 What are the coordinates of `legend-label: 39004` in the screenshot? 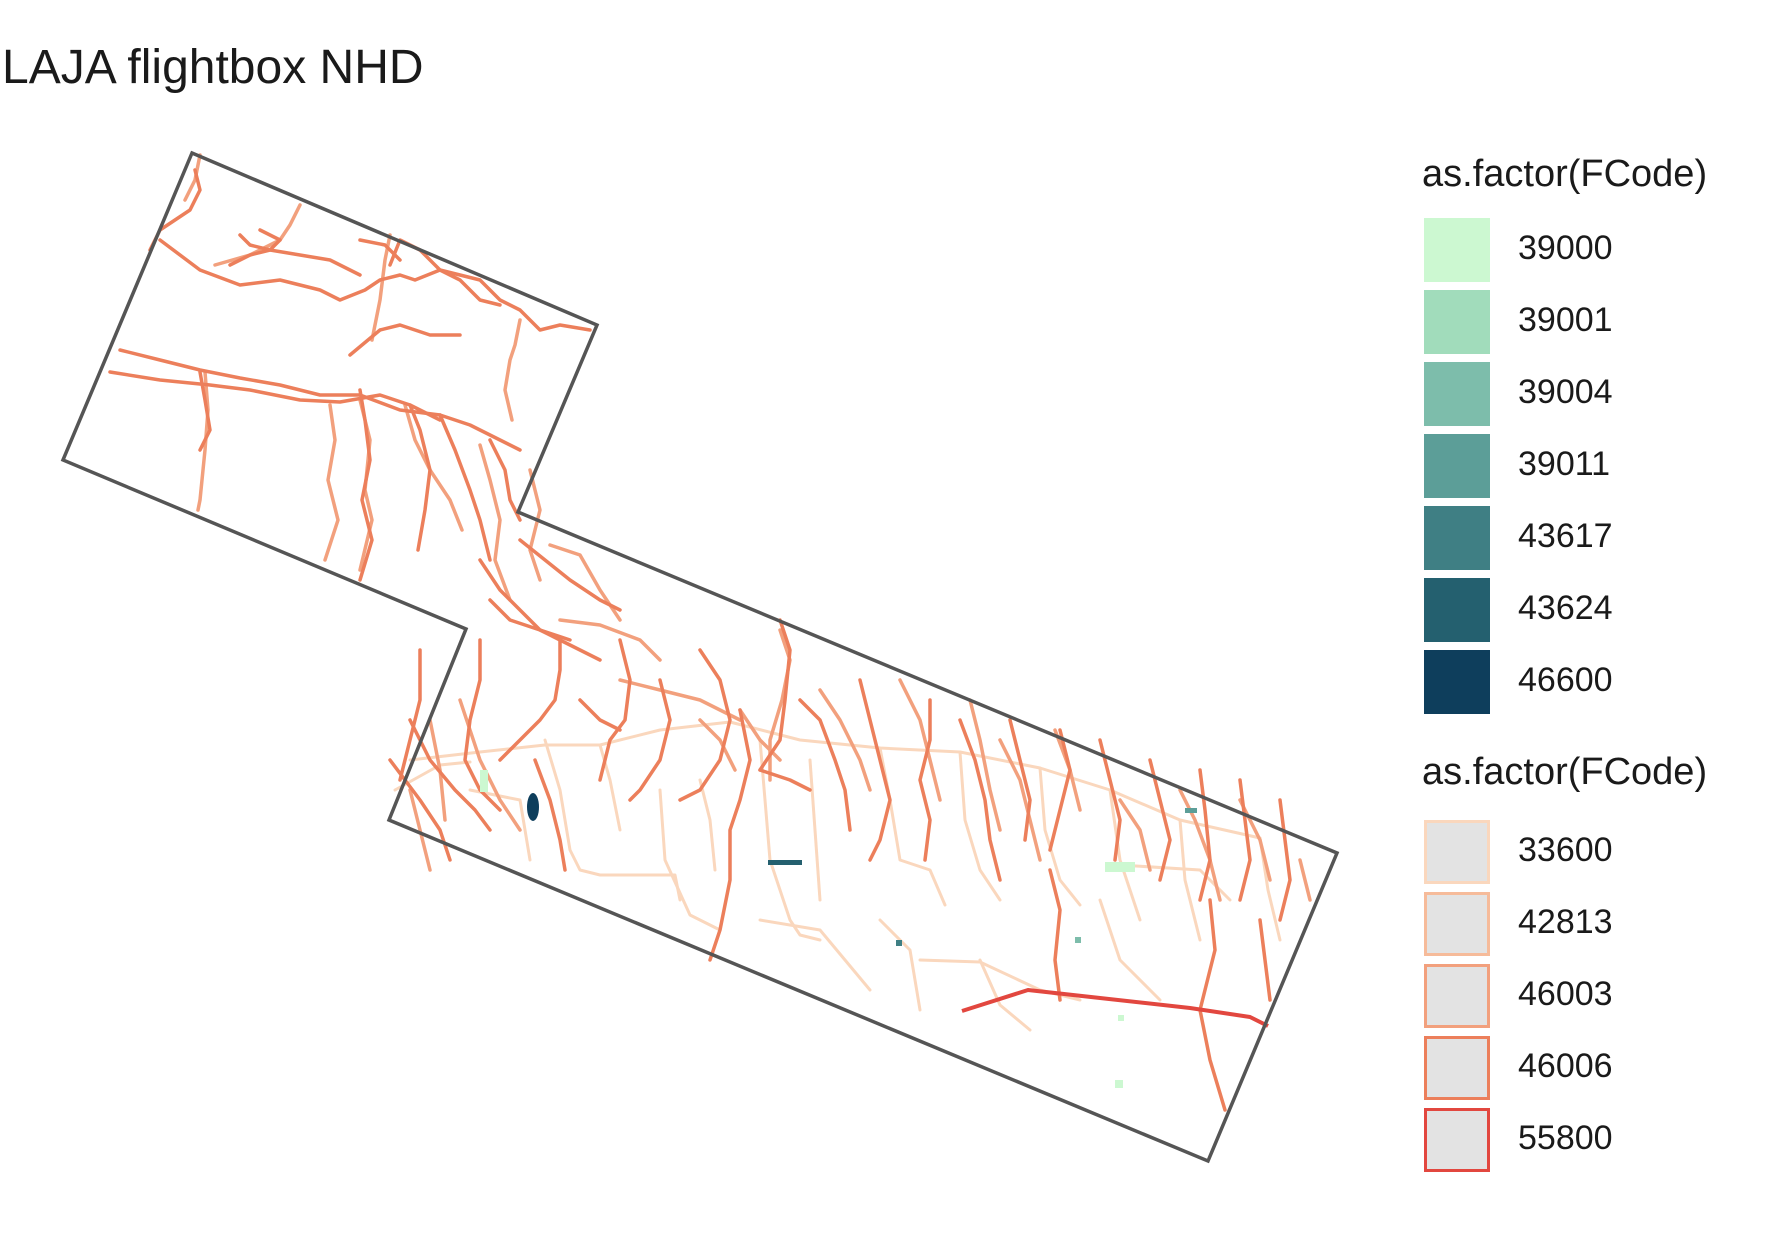 It's located at (1565, 392).